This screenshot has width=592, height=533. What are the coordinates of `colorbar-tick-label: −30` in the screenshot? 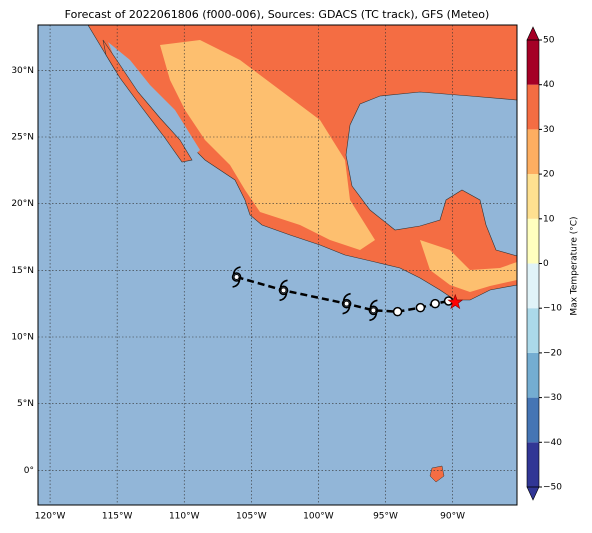 It's located at (552, 398).